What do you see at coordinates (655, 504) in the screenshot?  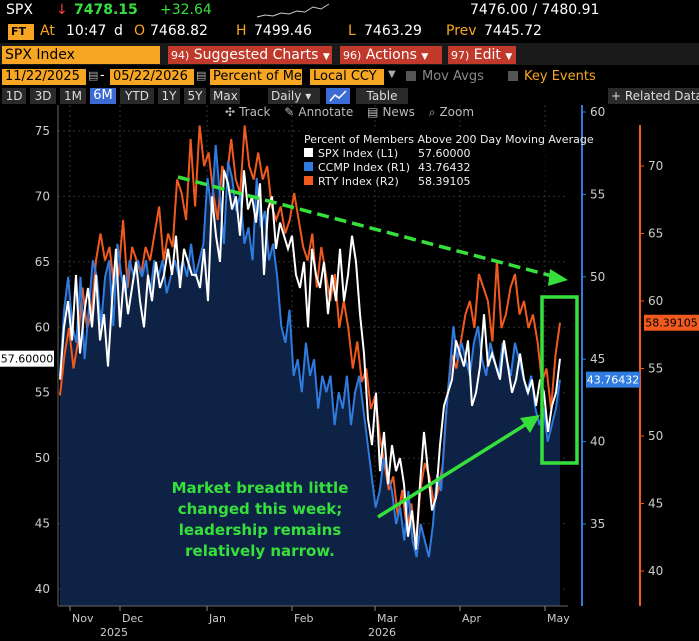 I see `r2-tick-label: 45` at bounding box center [655, 504].